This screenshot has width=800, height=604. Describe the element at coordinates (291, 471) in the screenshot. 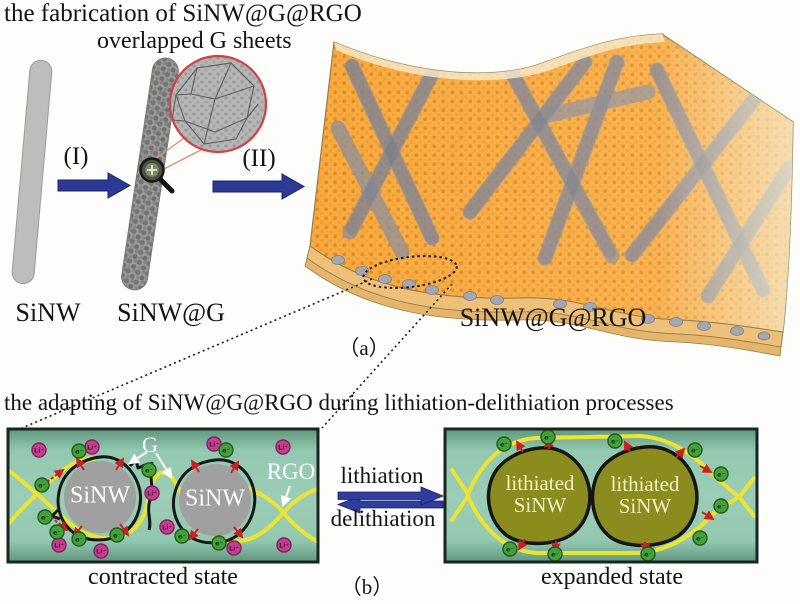

I see `rgo-label: RGO` at that location.